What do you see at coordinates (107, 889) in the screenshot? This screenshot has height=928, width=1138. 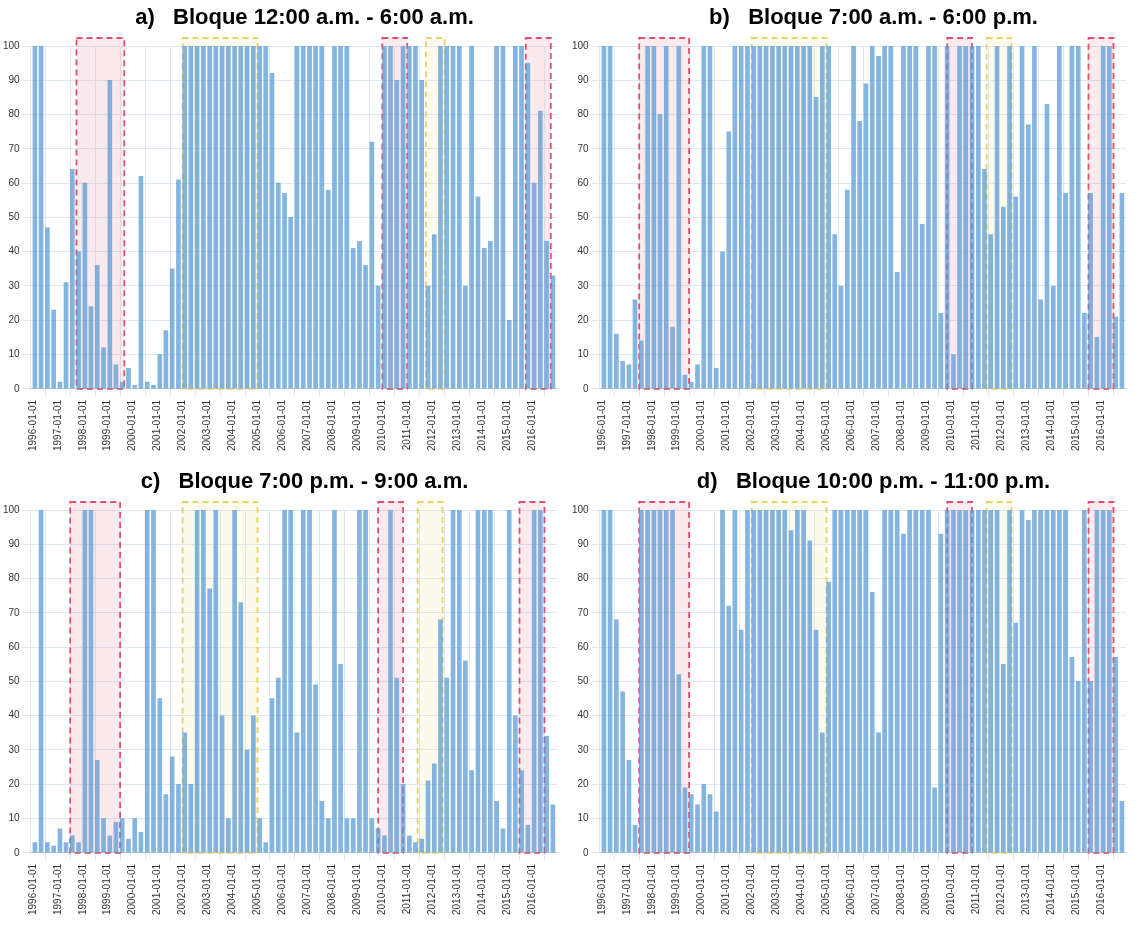 I see `x-tick-label: 1999-01-01` at bounding box center [107, 889].